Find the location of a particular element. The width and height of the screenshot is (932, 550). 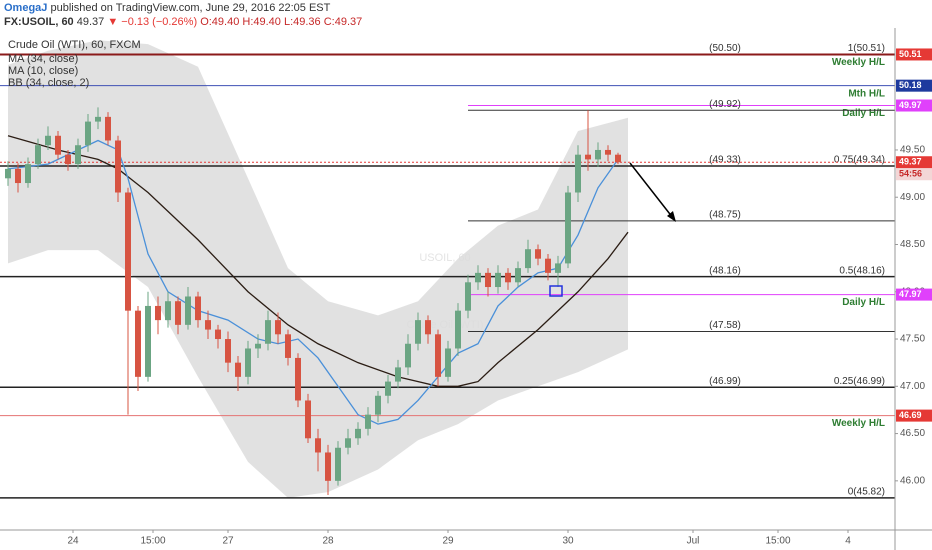

level-label: (46.99) is located at coordinates (725, 381).